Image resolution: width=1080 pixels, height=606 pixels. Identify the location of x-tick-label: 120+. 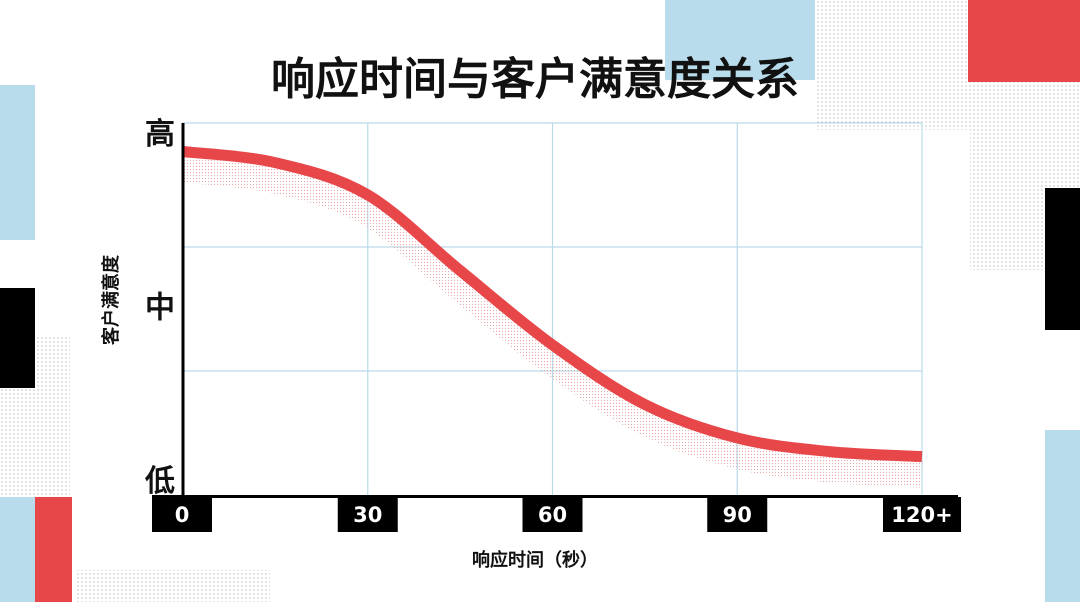
(921, 515).